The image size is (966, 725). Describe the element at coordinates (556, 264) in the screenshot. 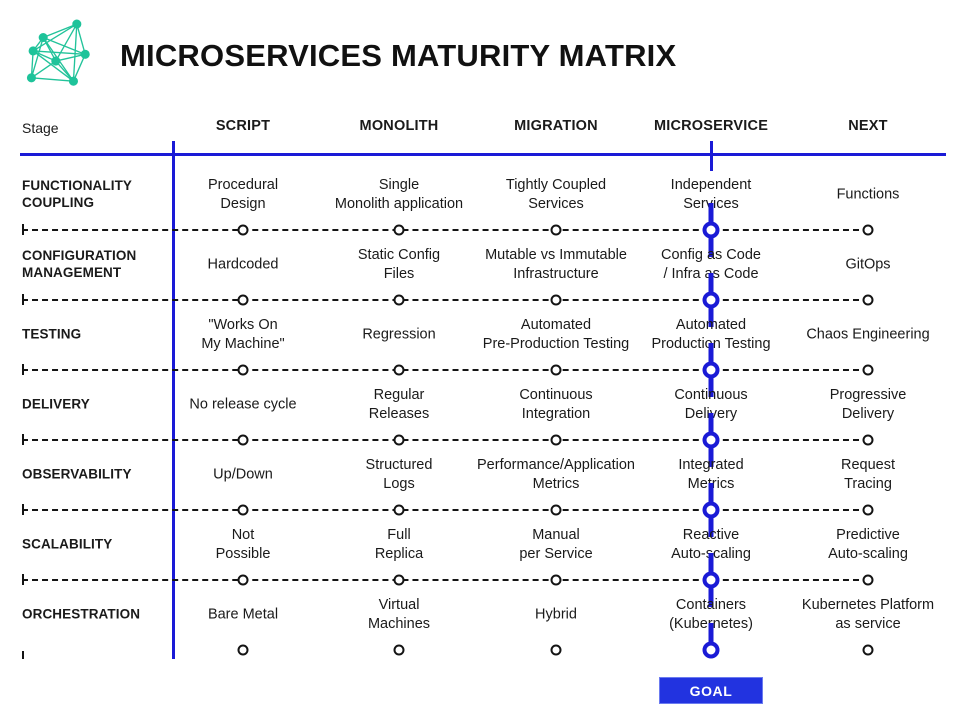

I see `matrix-cell-migration: Mutable vs Immutable Infrastructure` at that location.